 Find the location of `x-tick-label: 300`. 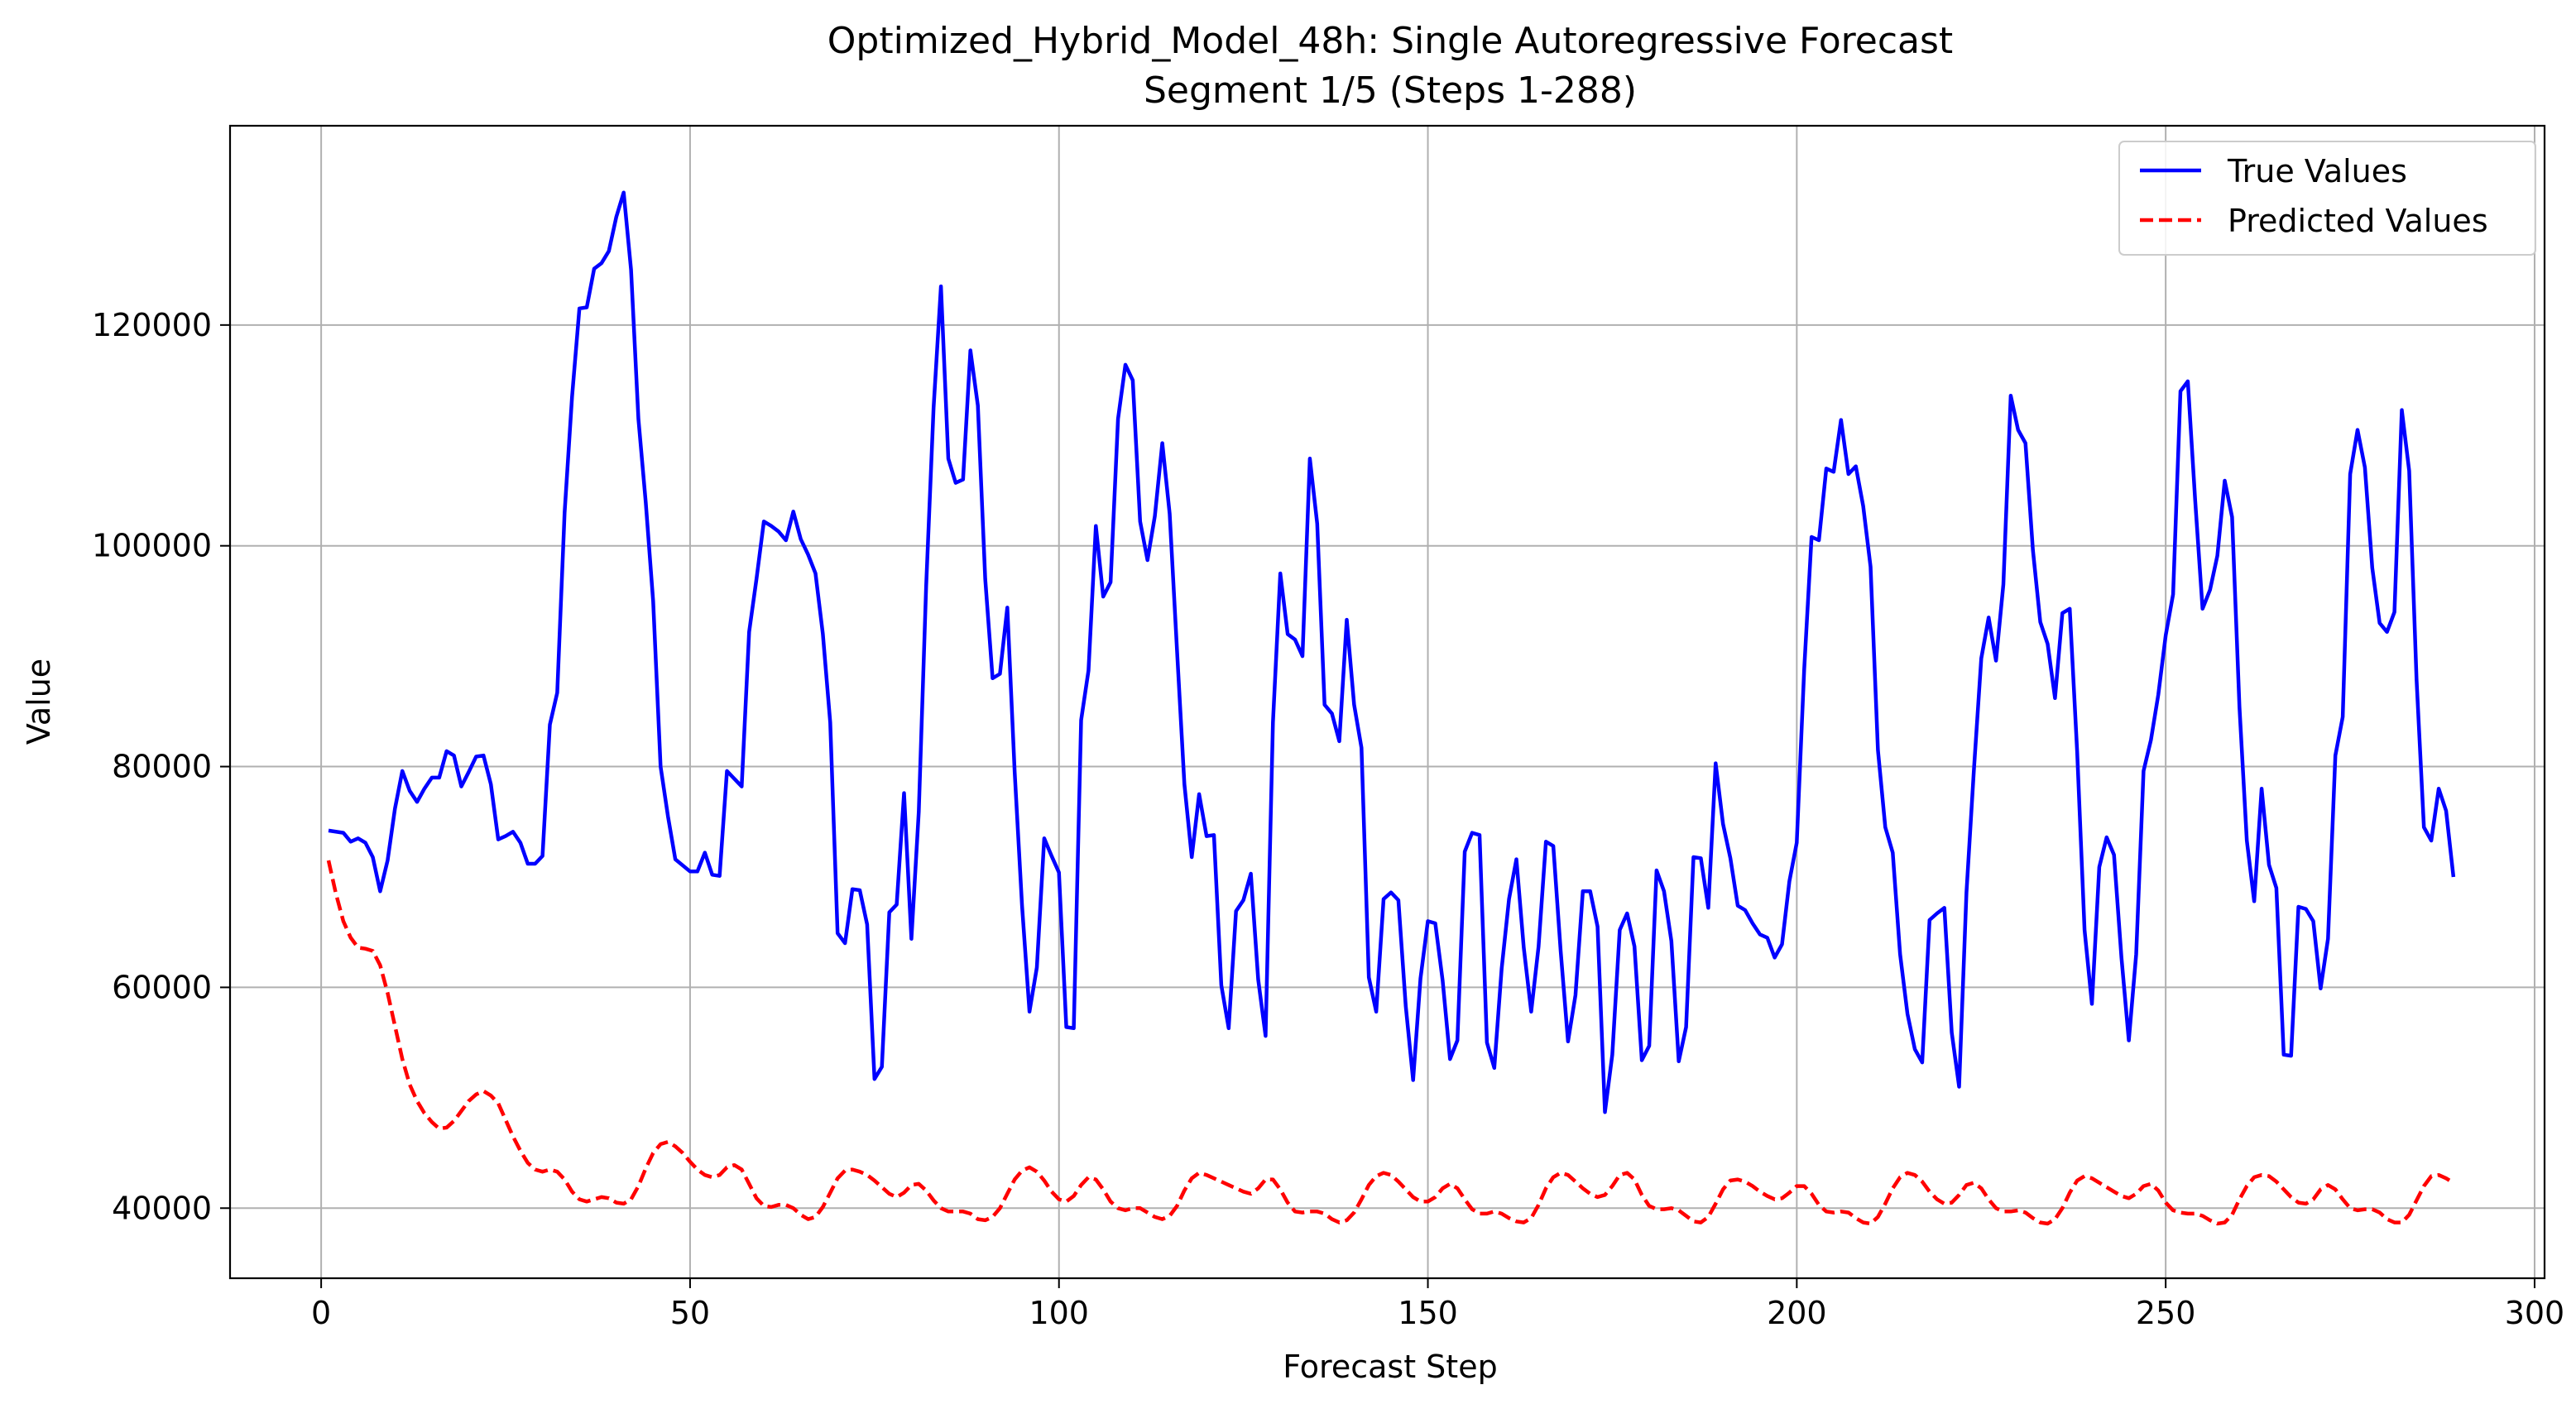

x-tick-label: 300 is located at coordinates (2535, 1313).